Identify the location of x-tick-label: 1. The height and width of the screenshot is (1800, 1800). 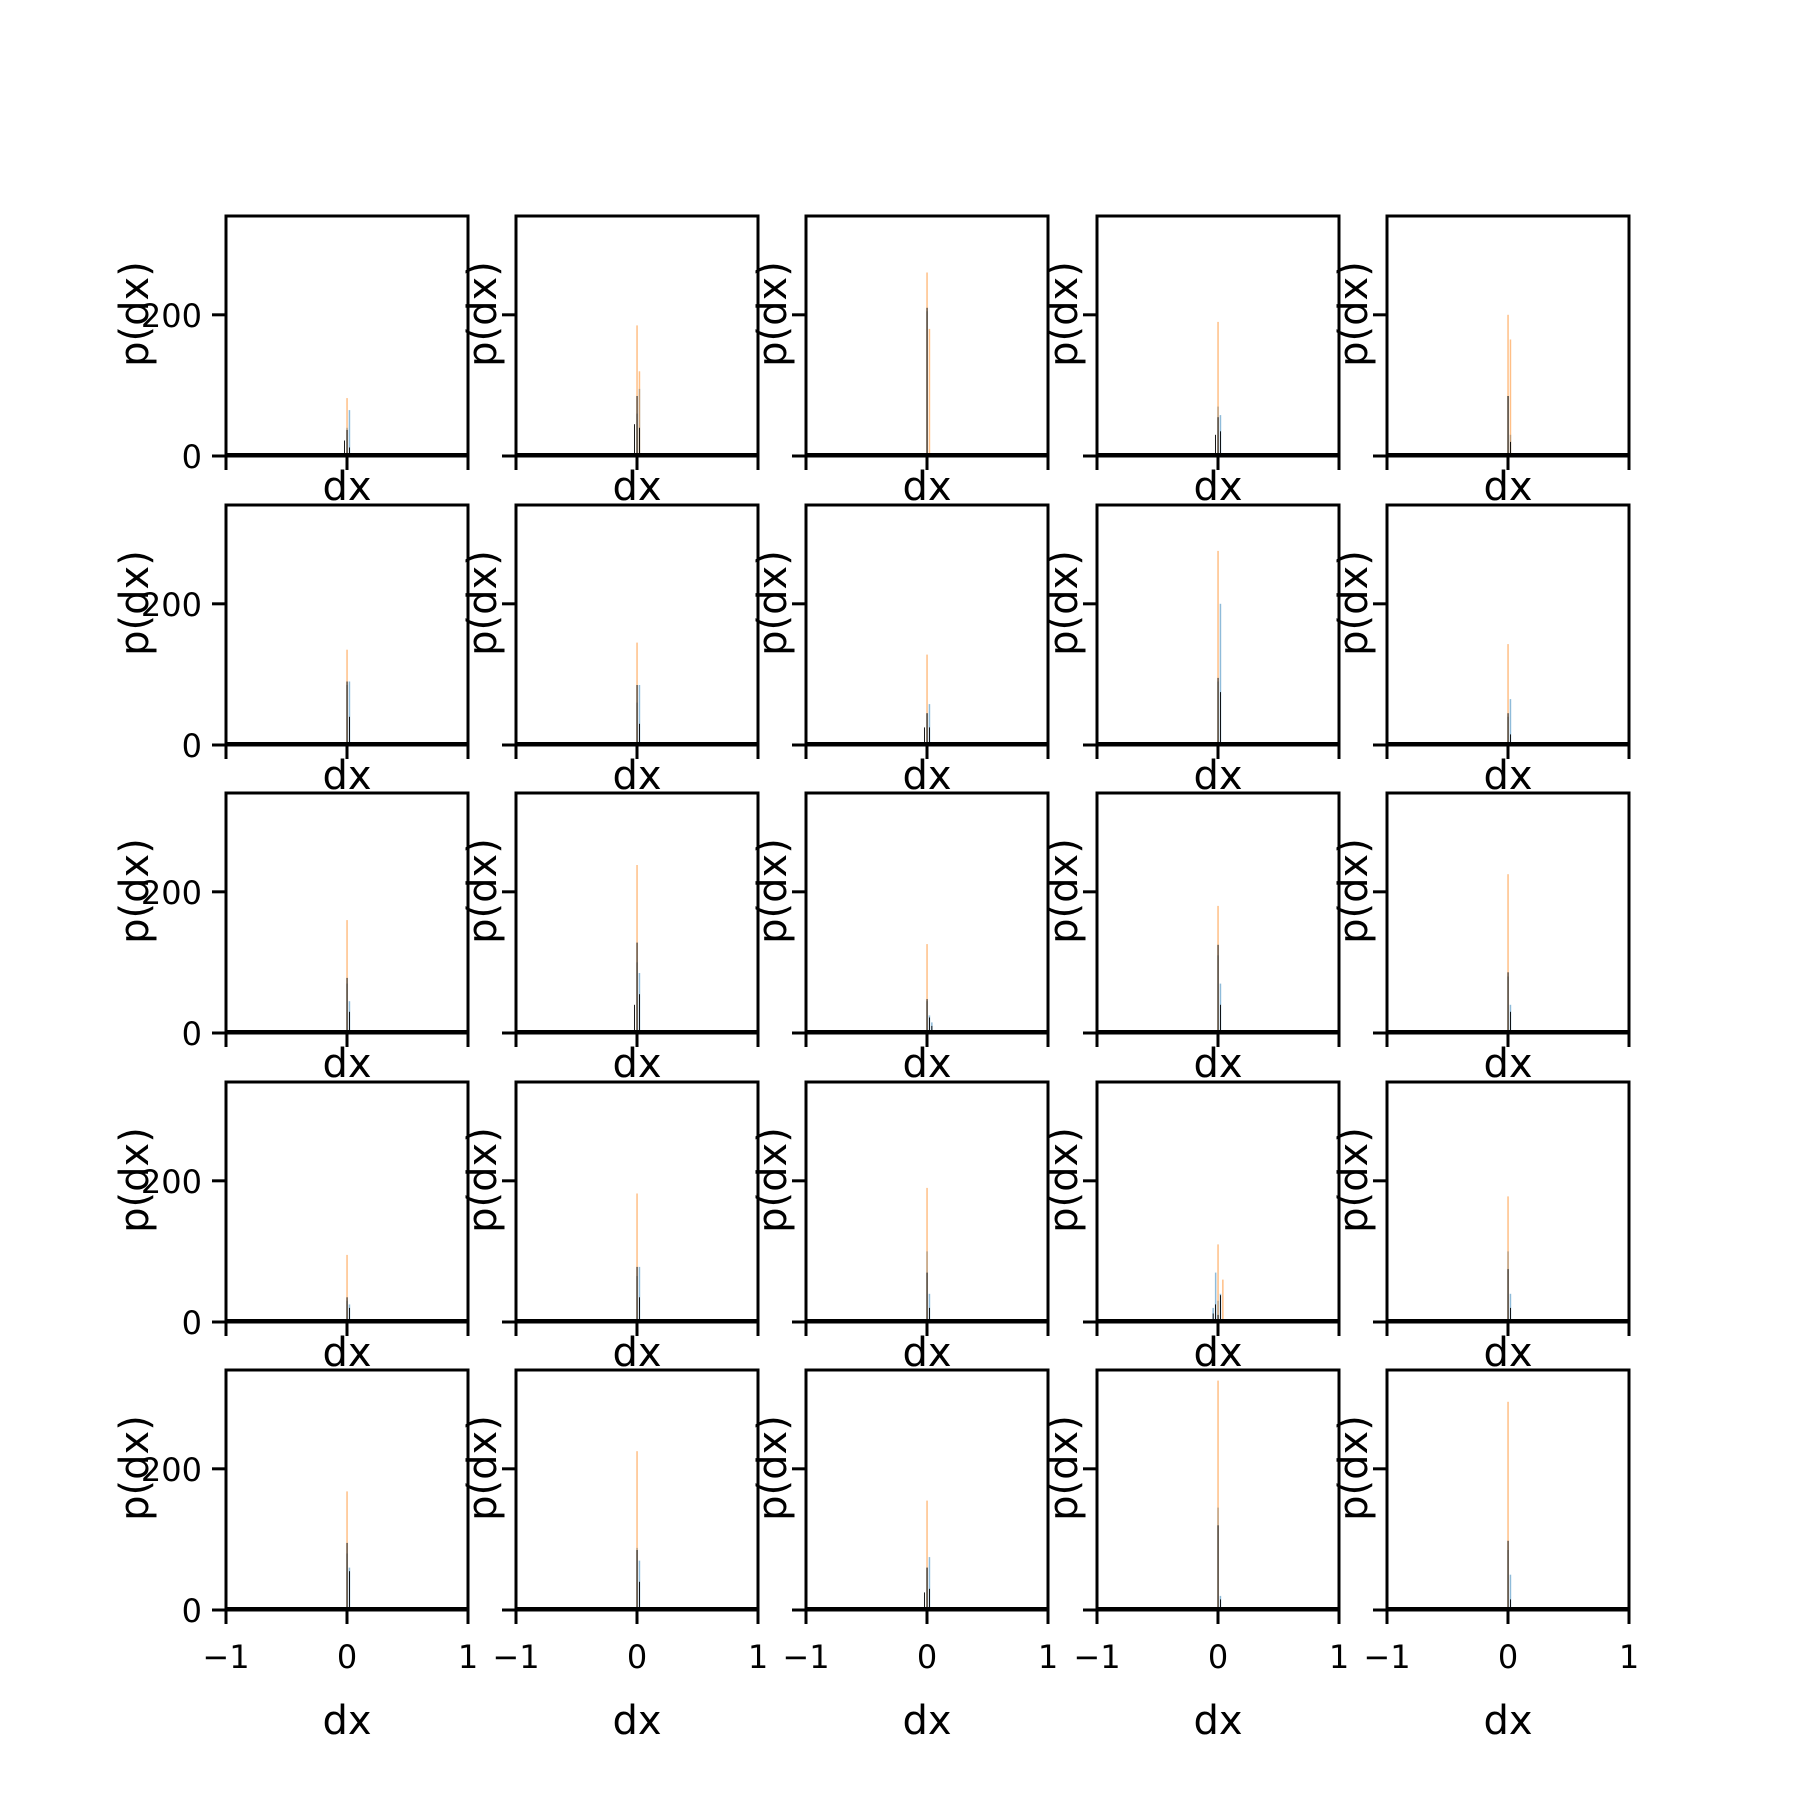
(1339, 1657).